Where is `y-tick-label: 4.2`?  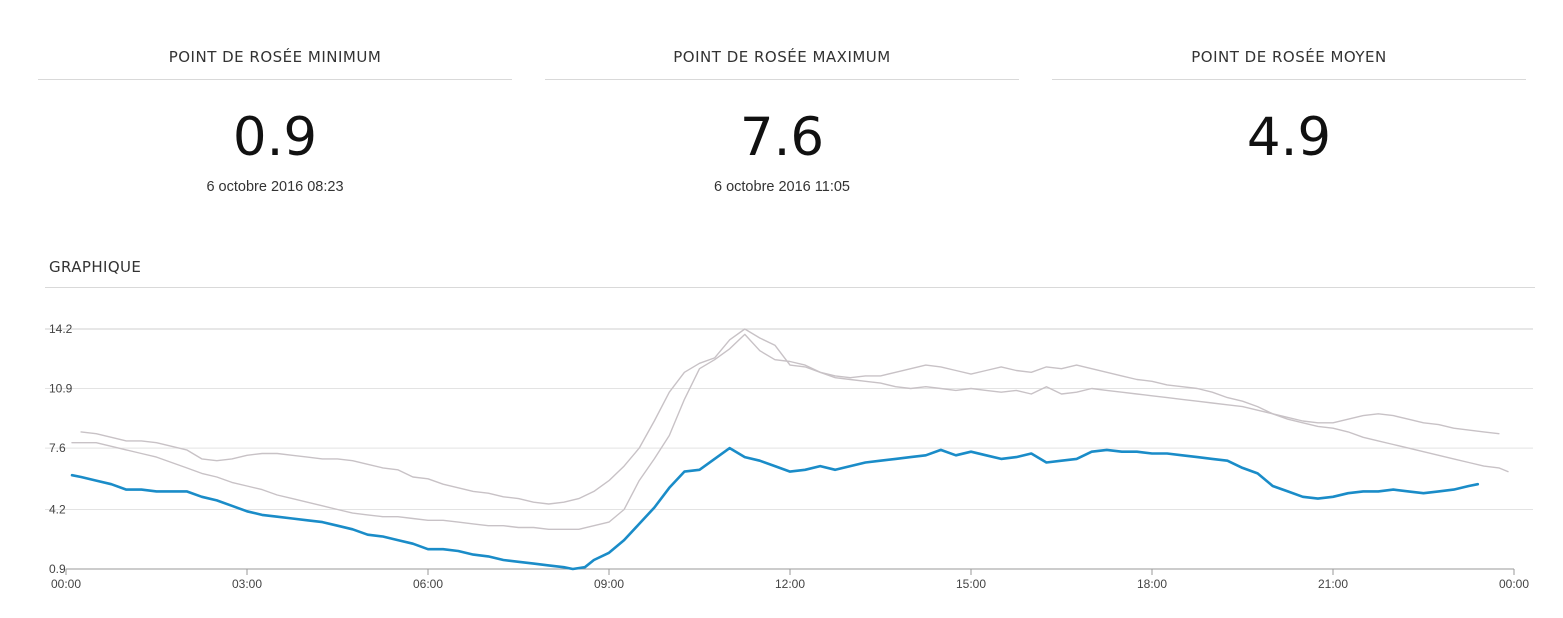 y-tick-label: 4.2 is located at coordinates (57, 509).